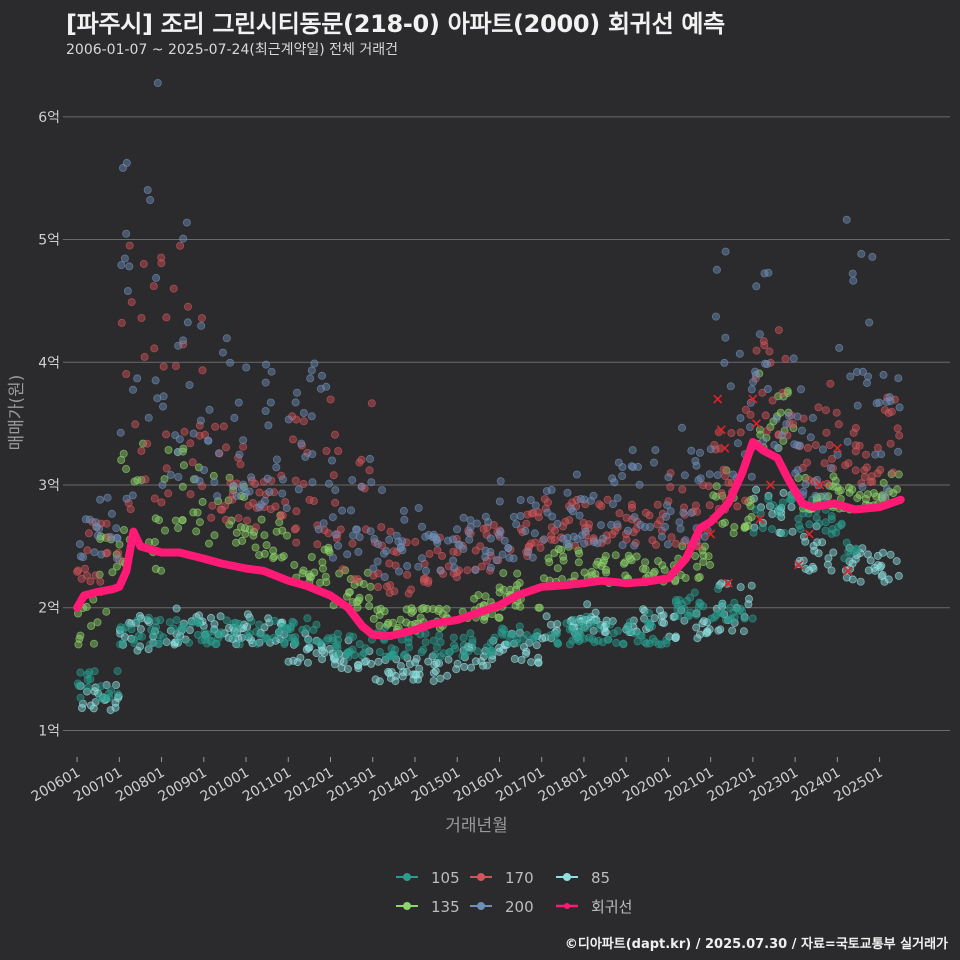  Describe the element at coordinates (770, 485) in the screenshot. I see `prediction-marker` at that location.